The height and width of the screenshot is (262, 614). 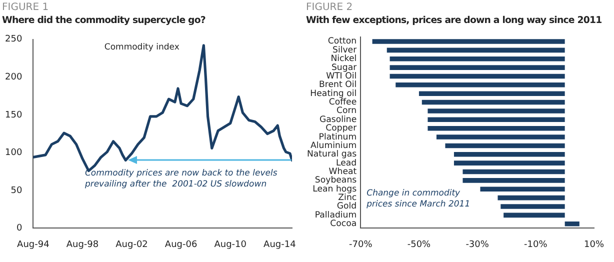 What do you see at coordinates (13, 77) in the screenshot?
I see `y-tick-label: 200` at bounding box center [13, 77].